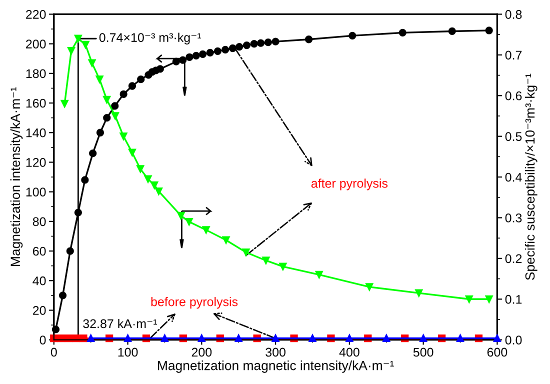 The image size is (550, 384). What do you see at coordinates (276, 352) in the screenshot?
I see `x-tick-label: 300` at bounding box center [276, 352].